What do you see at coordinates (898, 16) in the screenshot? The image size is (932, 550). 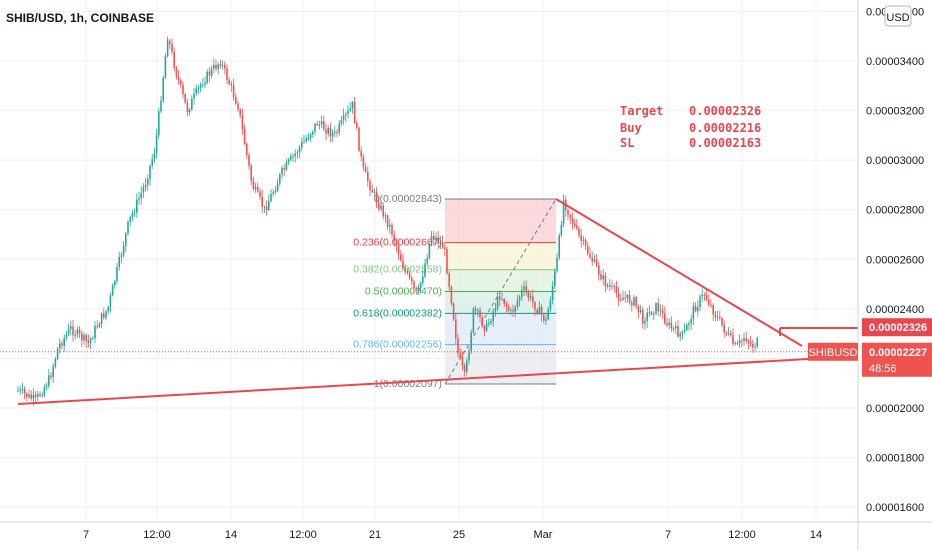 I see `currency-button: USD` at bounding box center [898, 16].